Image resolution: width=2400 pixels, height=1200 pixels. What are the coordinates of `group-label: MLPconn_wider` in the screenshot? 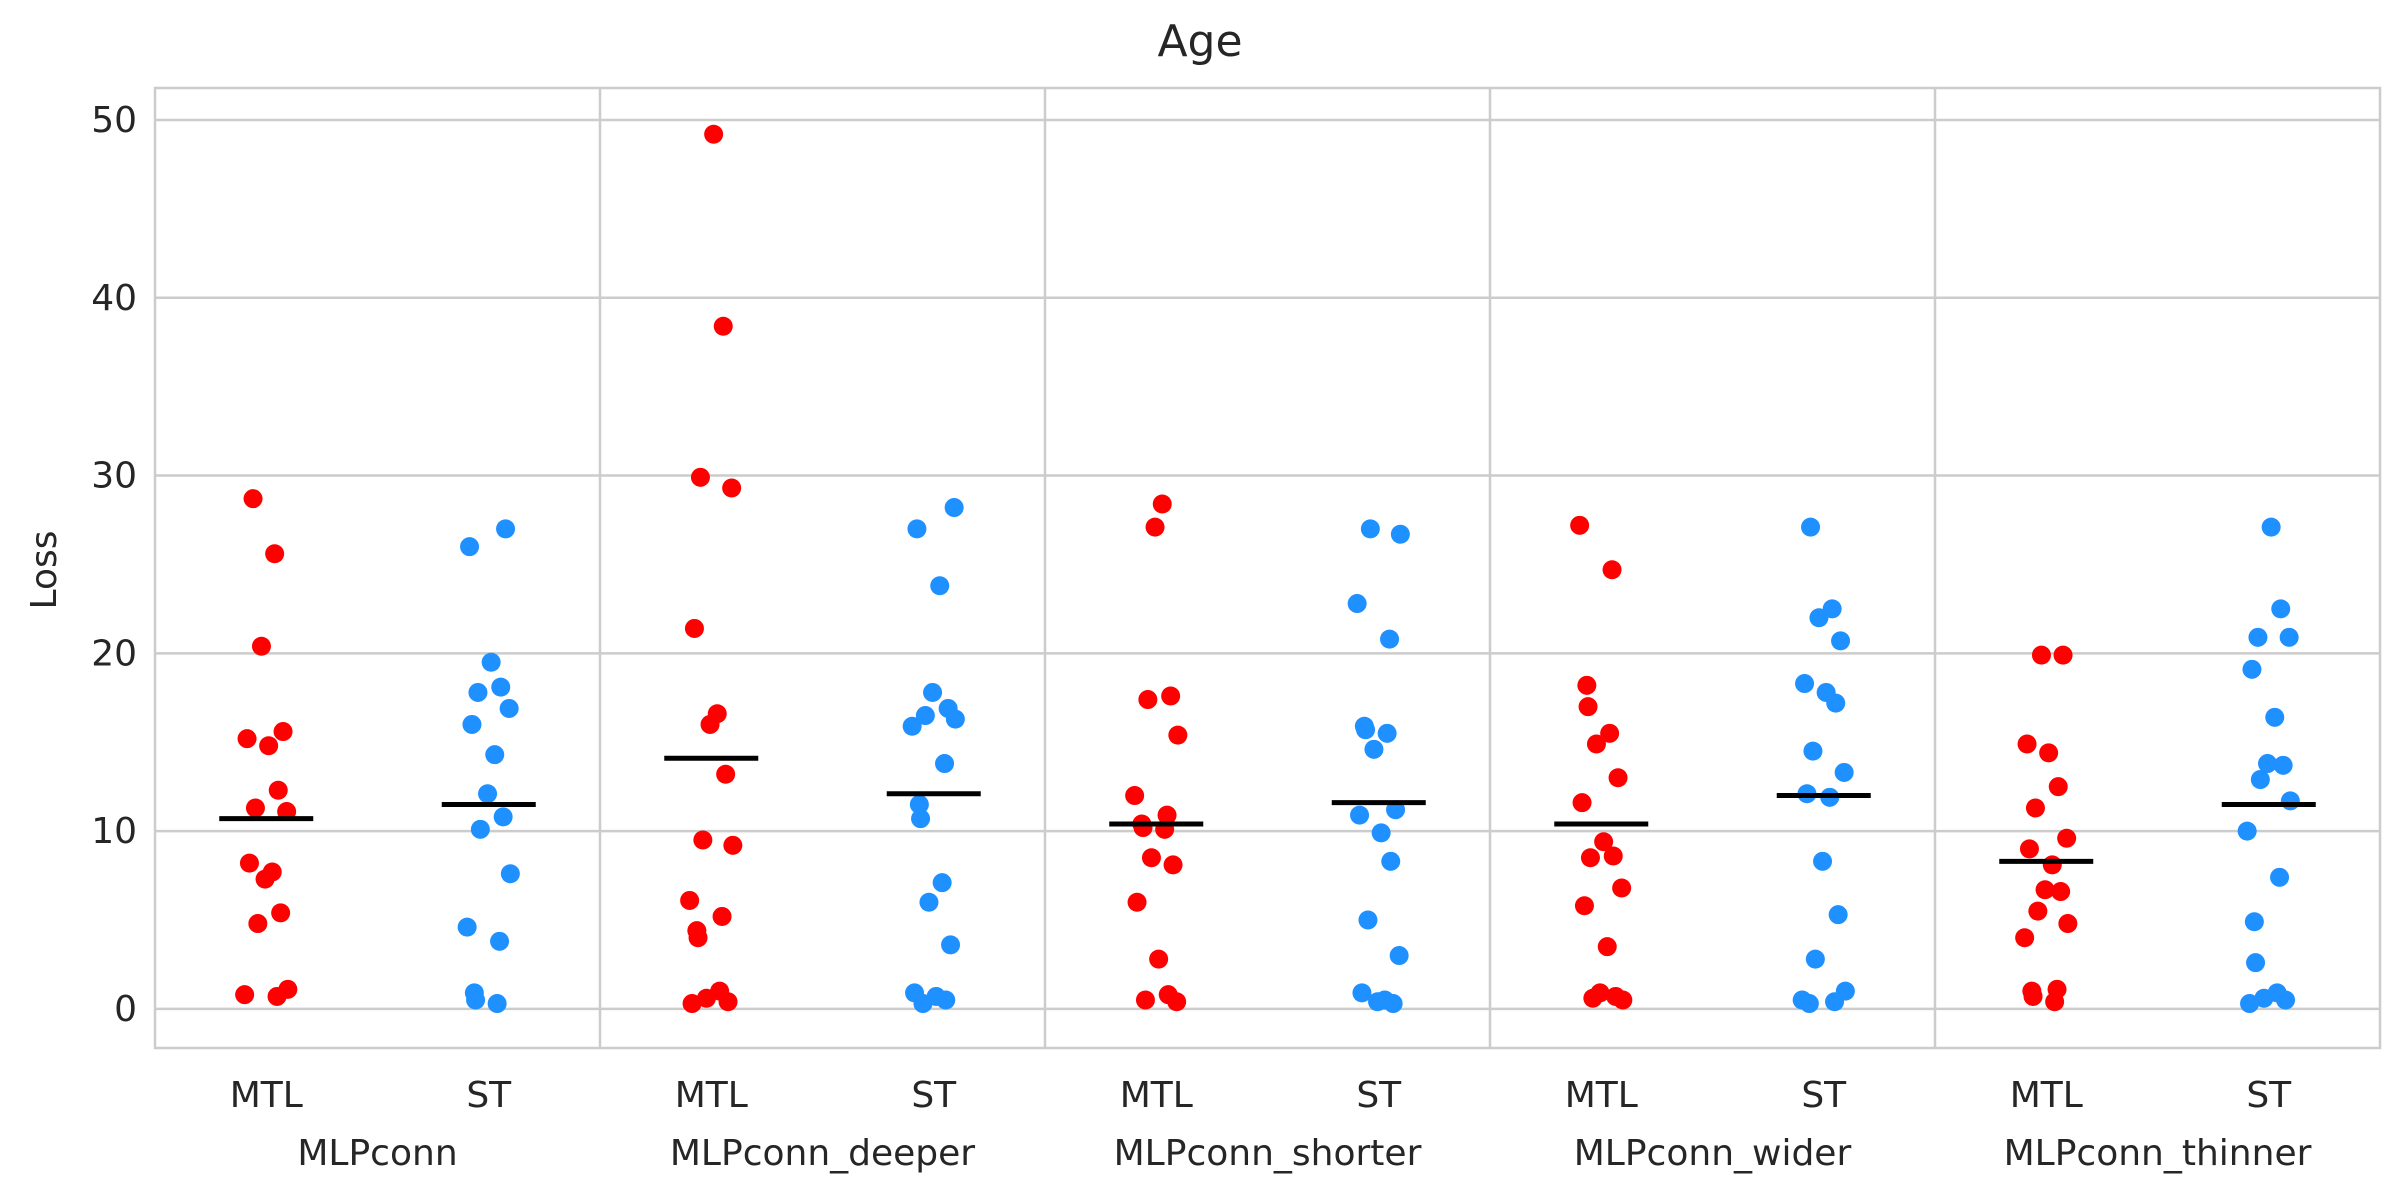 It's located at (1713, 1153).